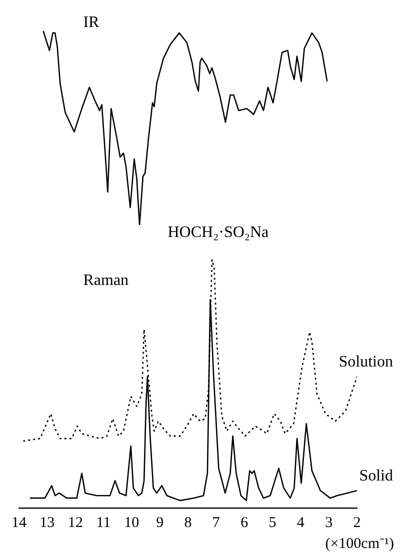 This screenshot has height=560, width=404. Describe the element at coordinates (359, 544) in the screenshot. I see `x-axis-title: (×100cm⁻¹)` at that location.